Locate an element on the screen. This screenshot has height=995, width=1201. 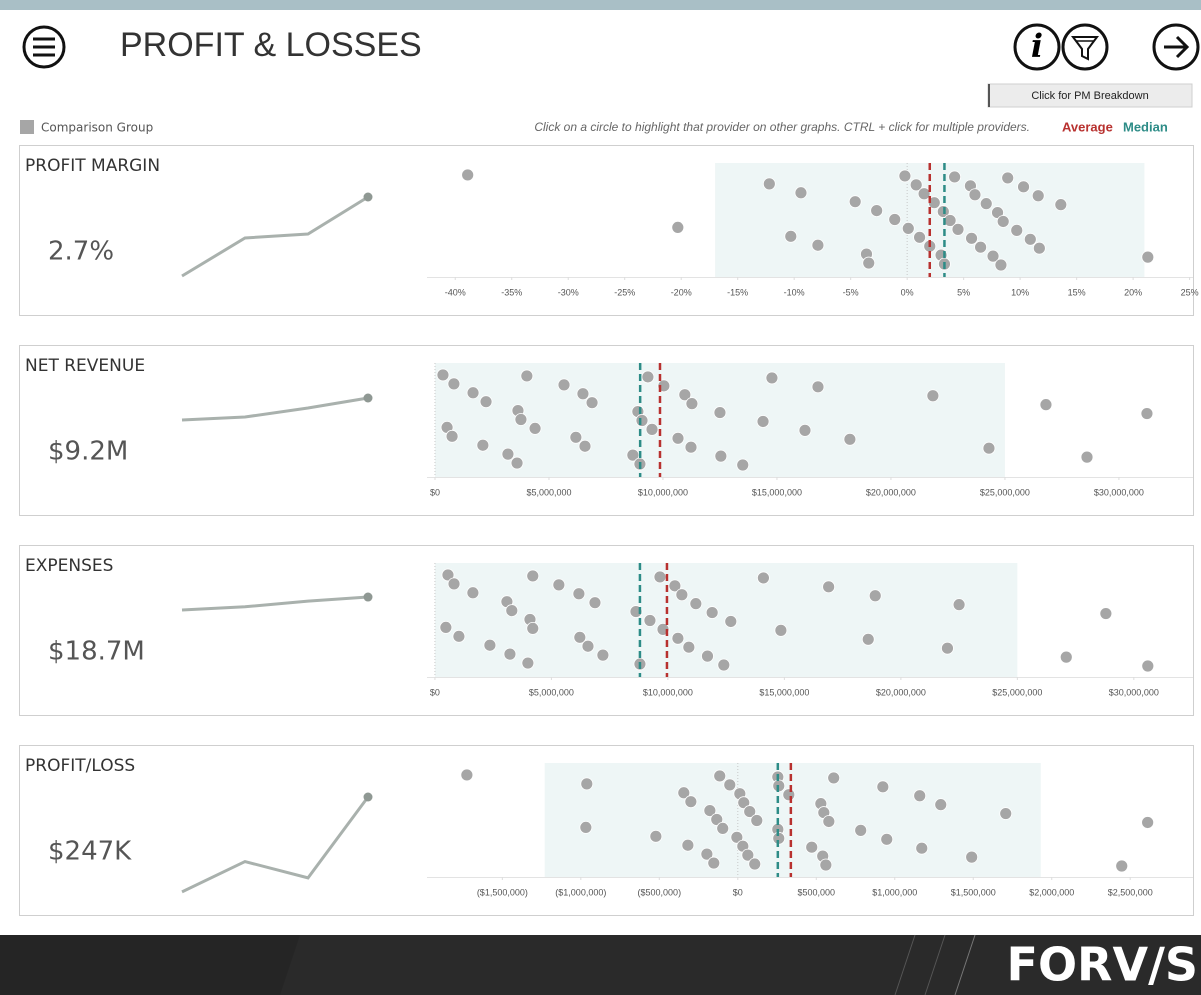
menu-button is located at coordinates (44, 47).